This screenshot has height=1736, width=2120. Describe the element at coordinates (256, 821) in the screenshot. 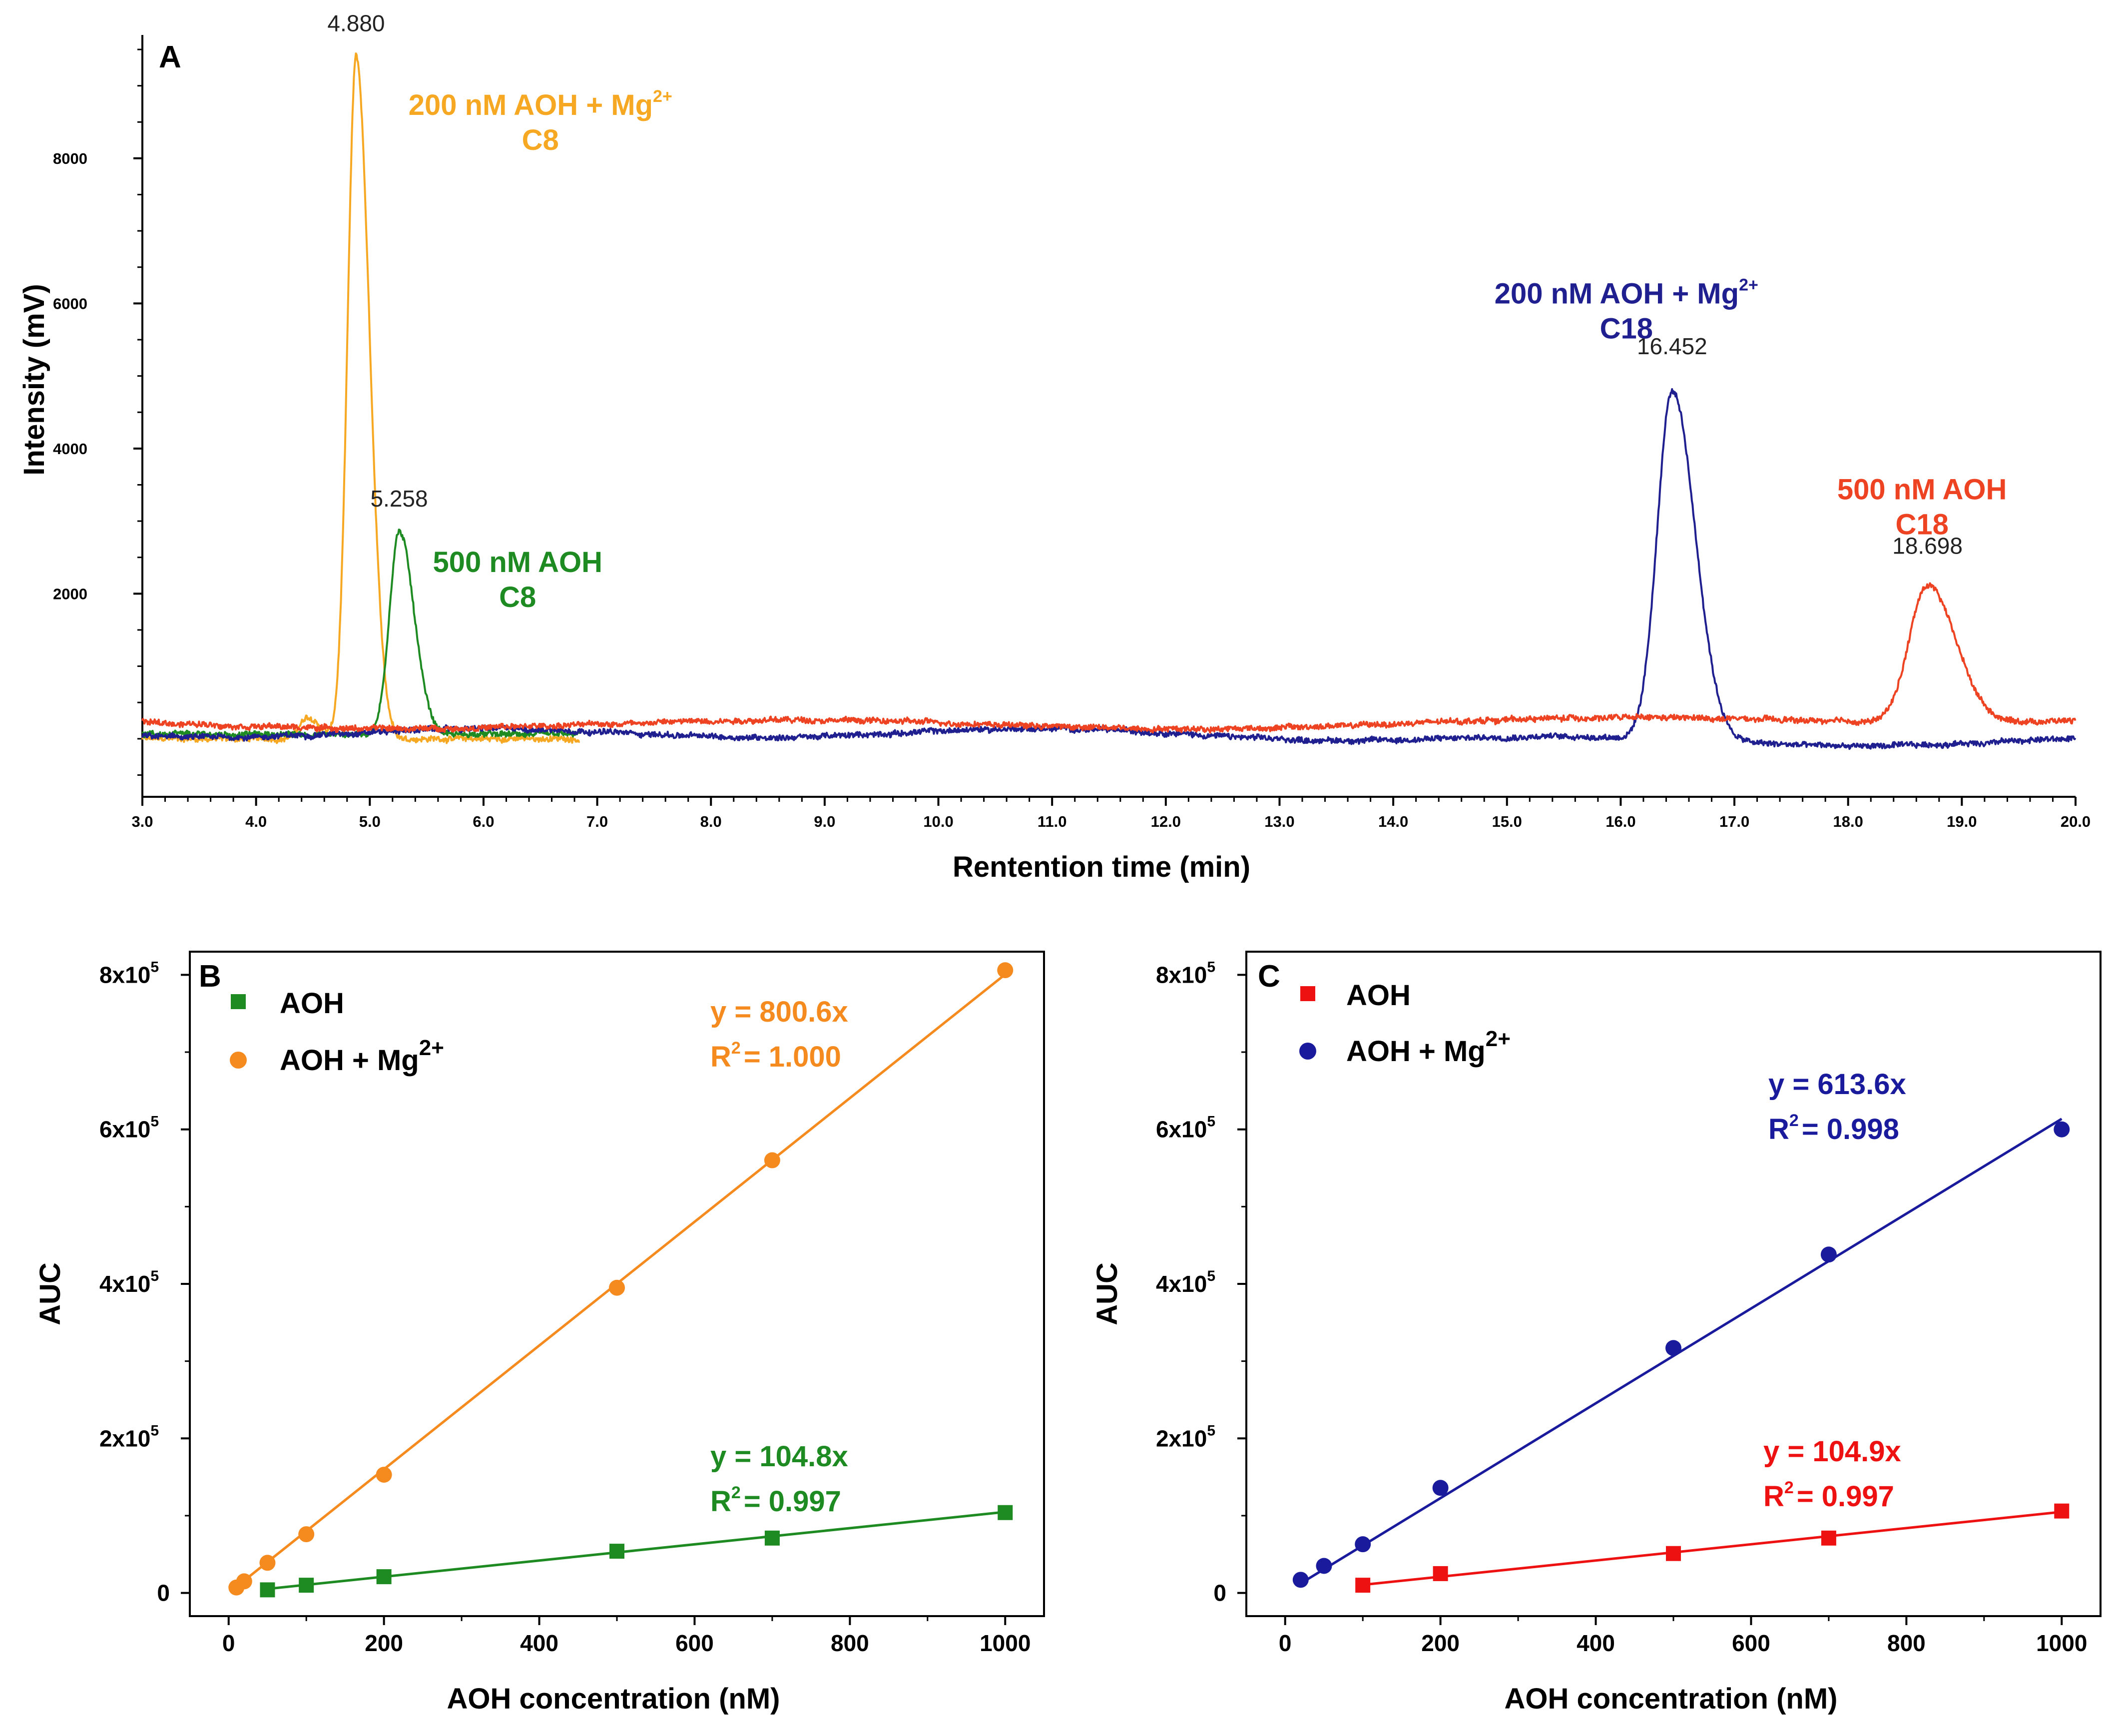

I see `x-tick-label-a: 4.0` at that location.